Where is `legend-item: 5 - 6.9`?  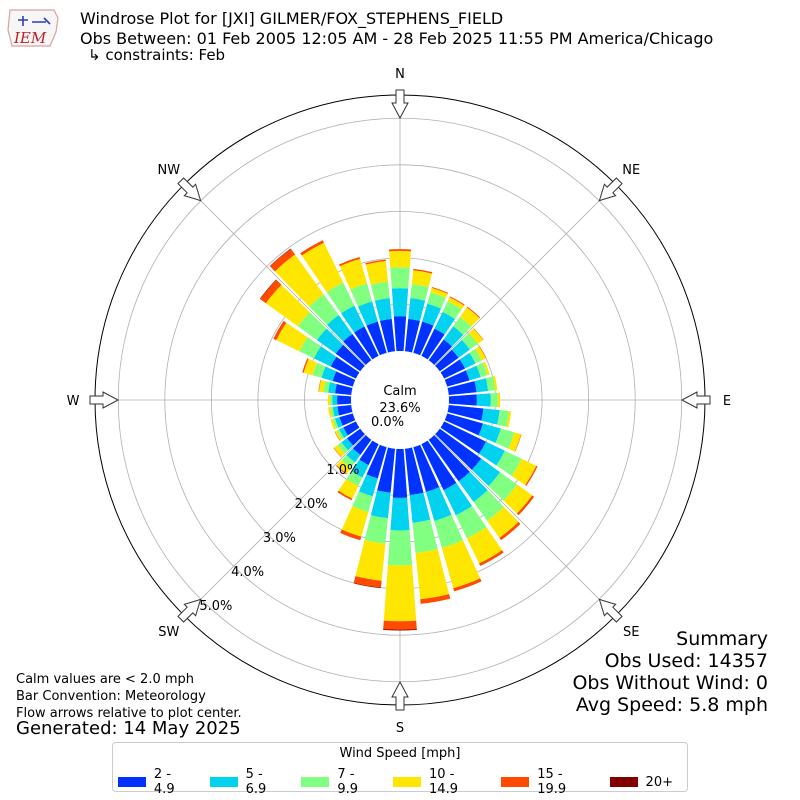
legend-item: 5 - 6.9 is located at coordinates (248, 782).